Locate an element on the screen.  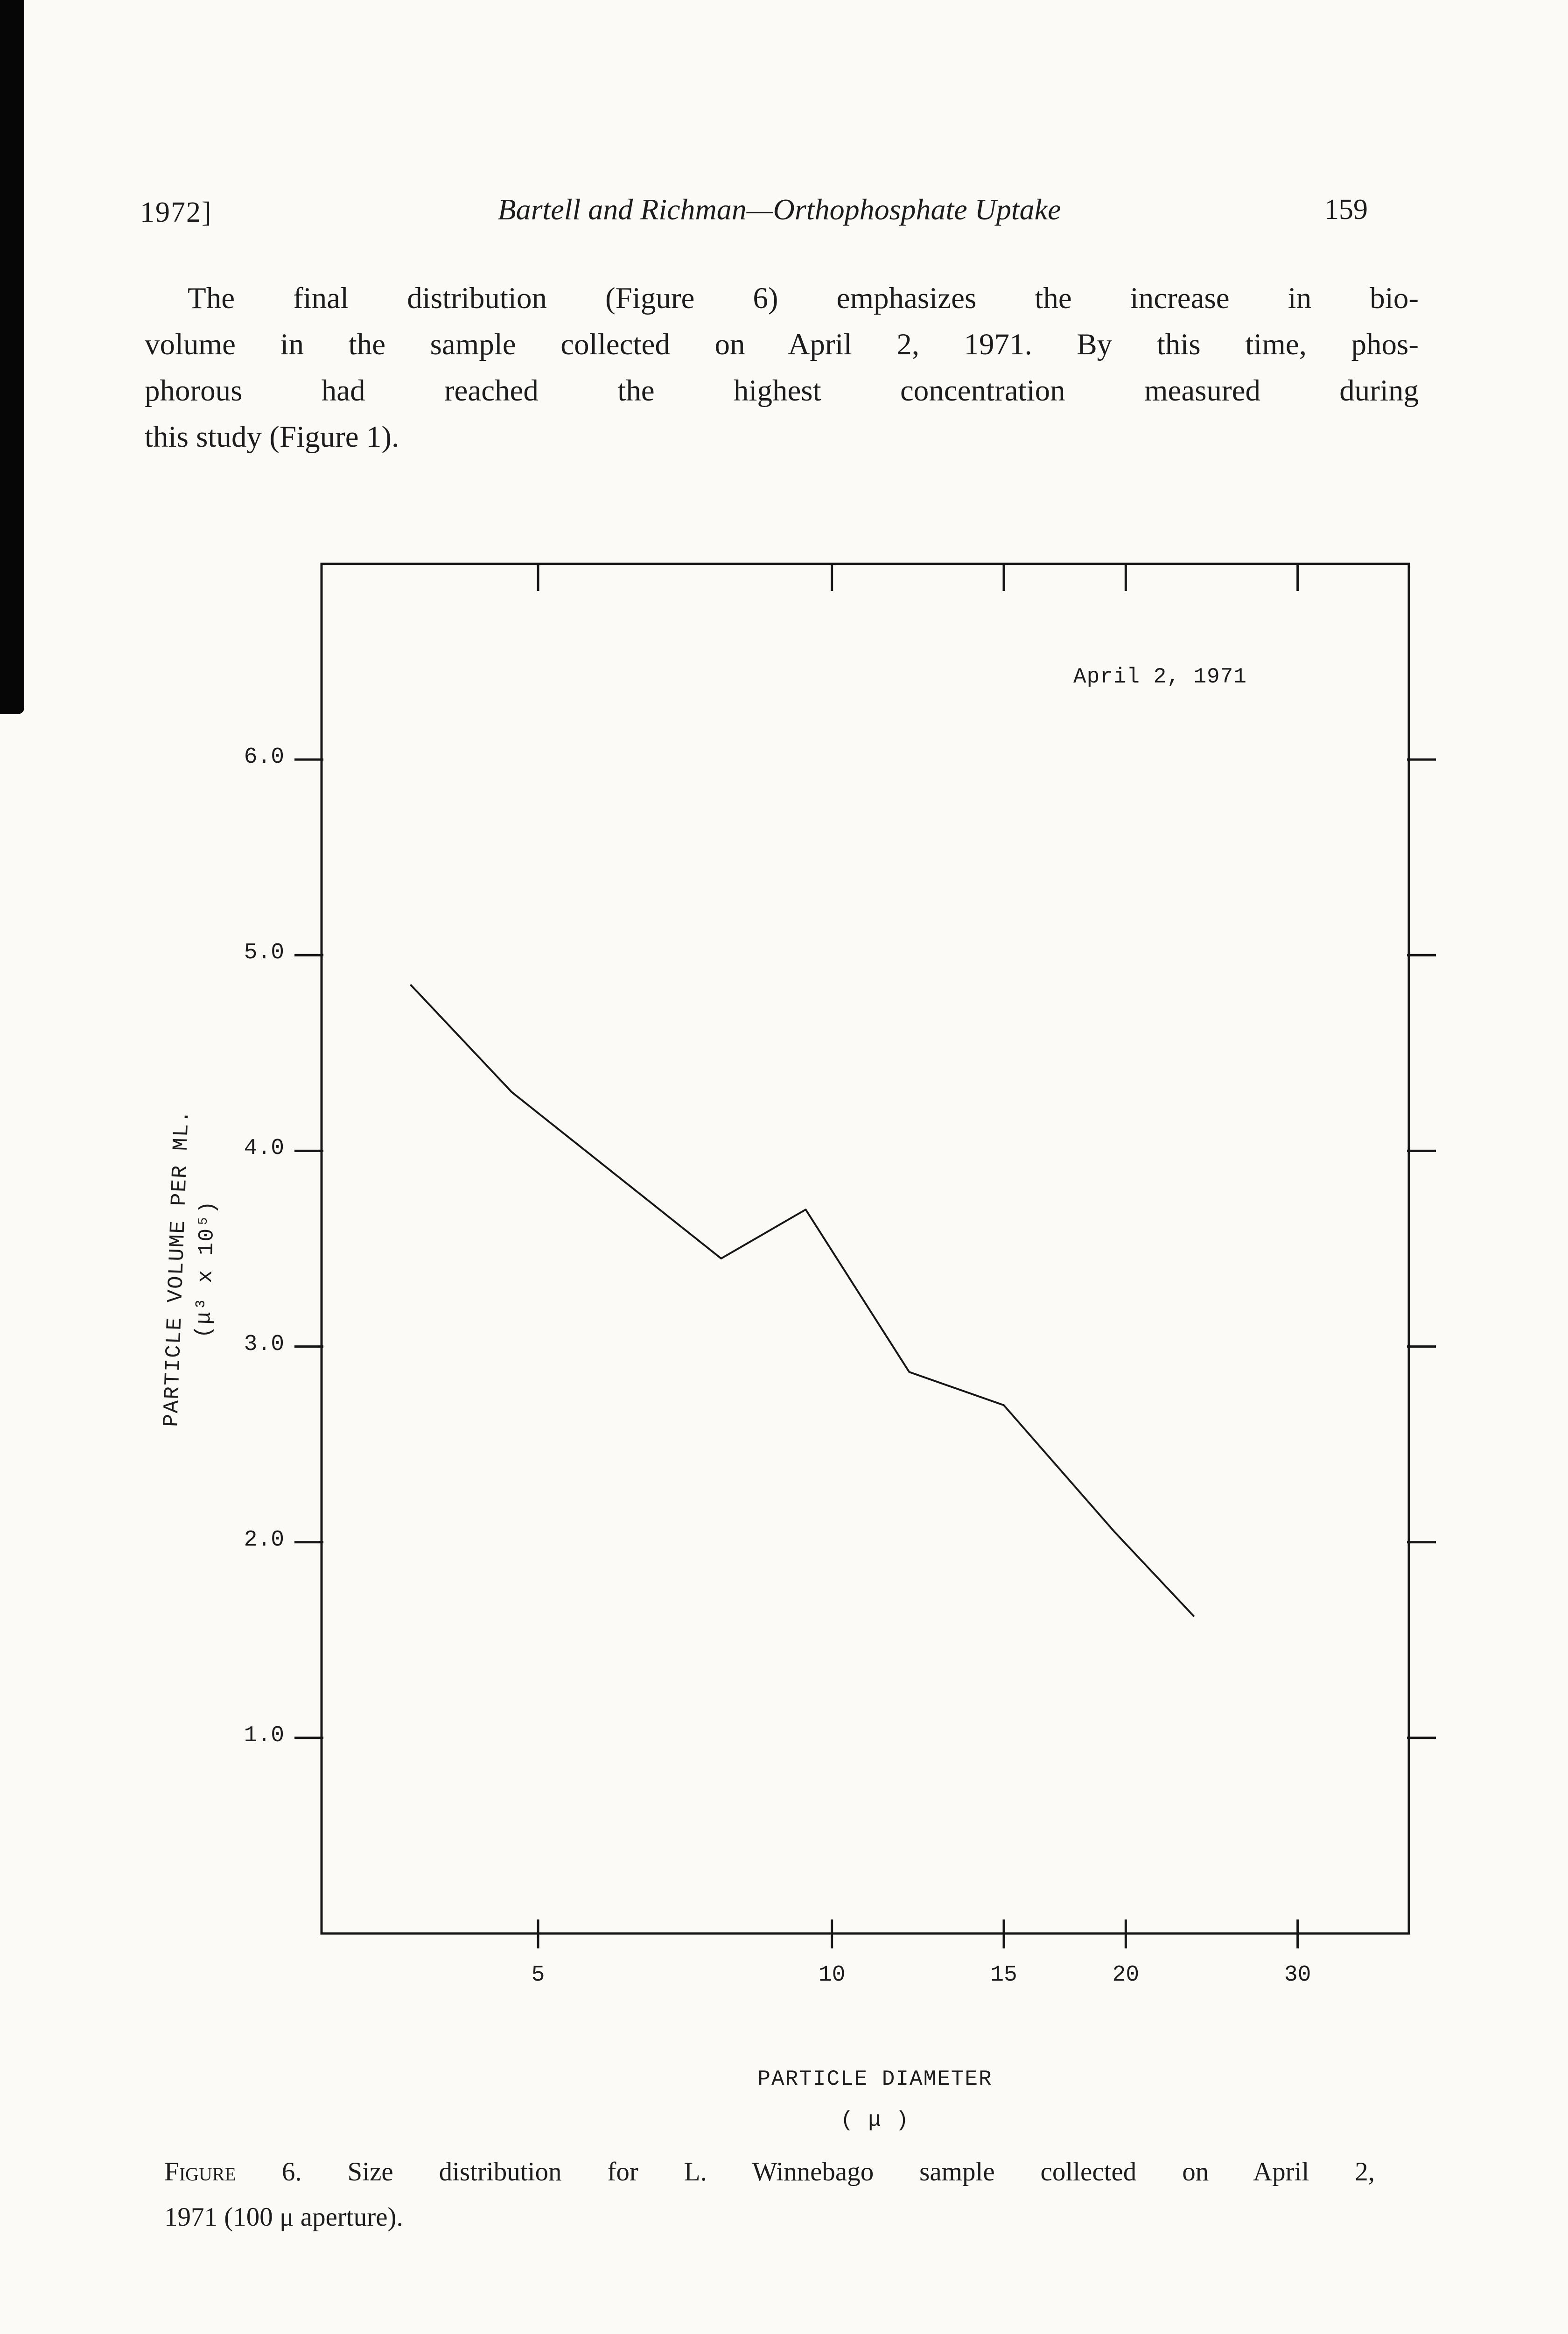
header-year: 1972] is located at coordinates (176, 212).